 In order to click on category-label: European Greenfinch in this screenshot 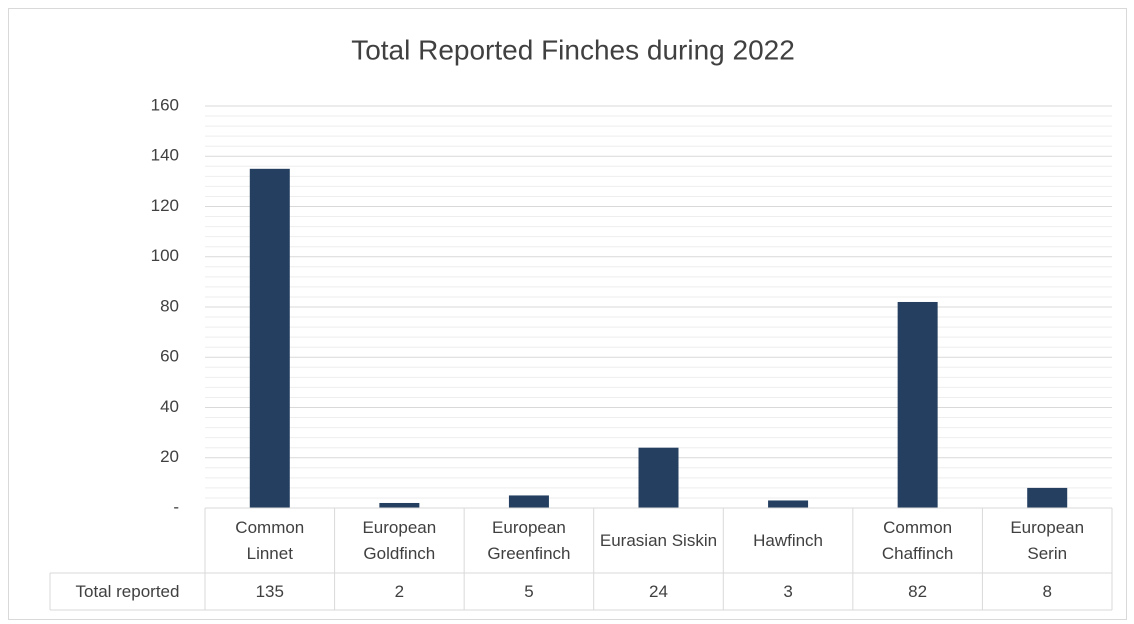, I will do `click(529, 540)`.